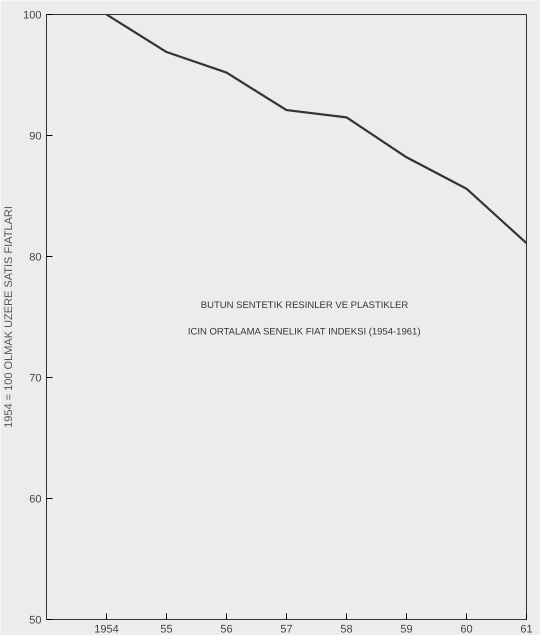 The image size is (548, 643). I want to click on x-tick-label: 61, so click(526, 630).